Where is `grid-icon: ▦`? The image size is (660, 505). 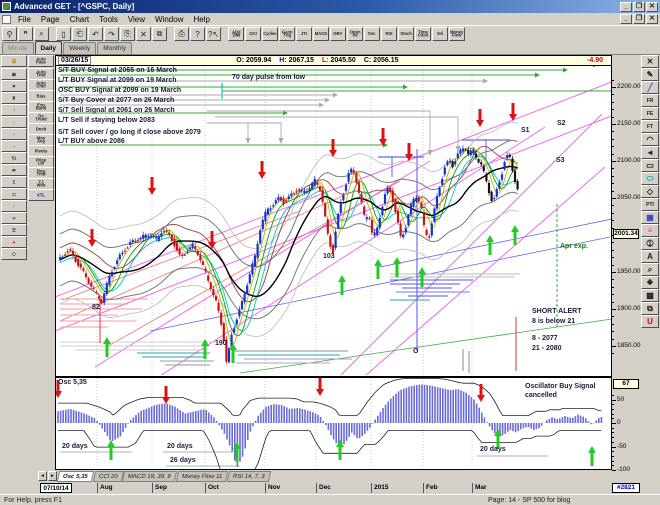
grid-icon: ▦ is located at coordinates (650, 217).